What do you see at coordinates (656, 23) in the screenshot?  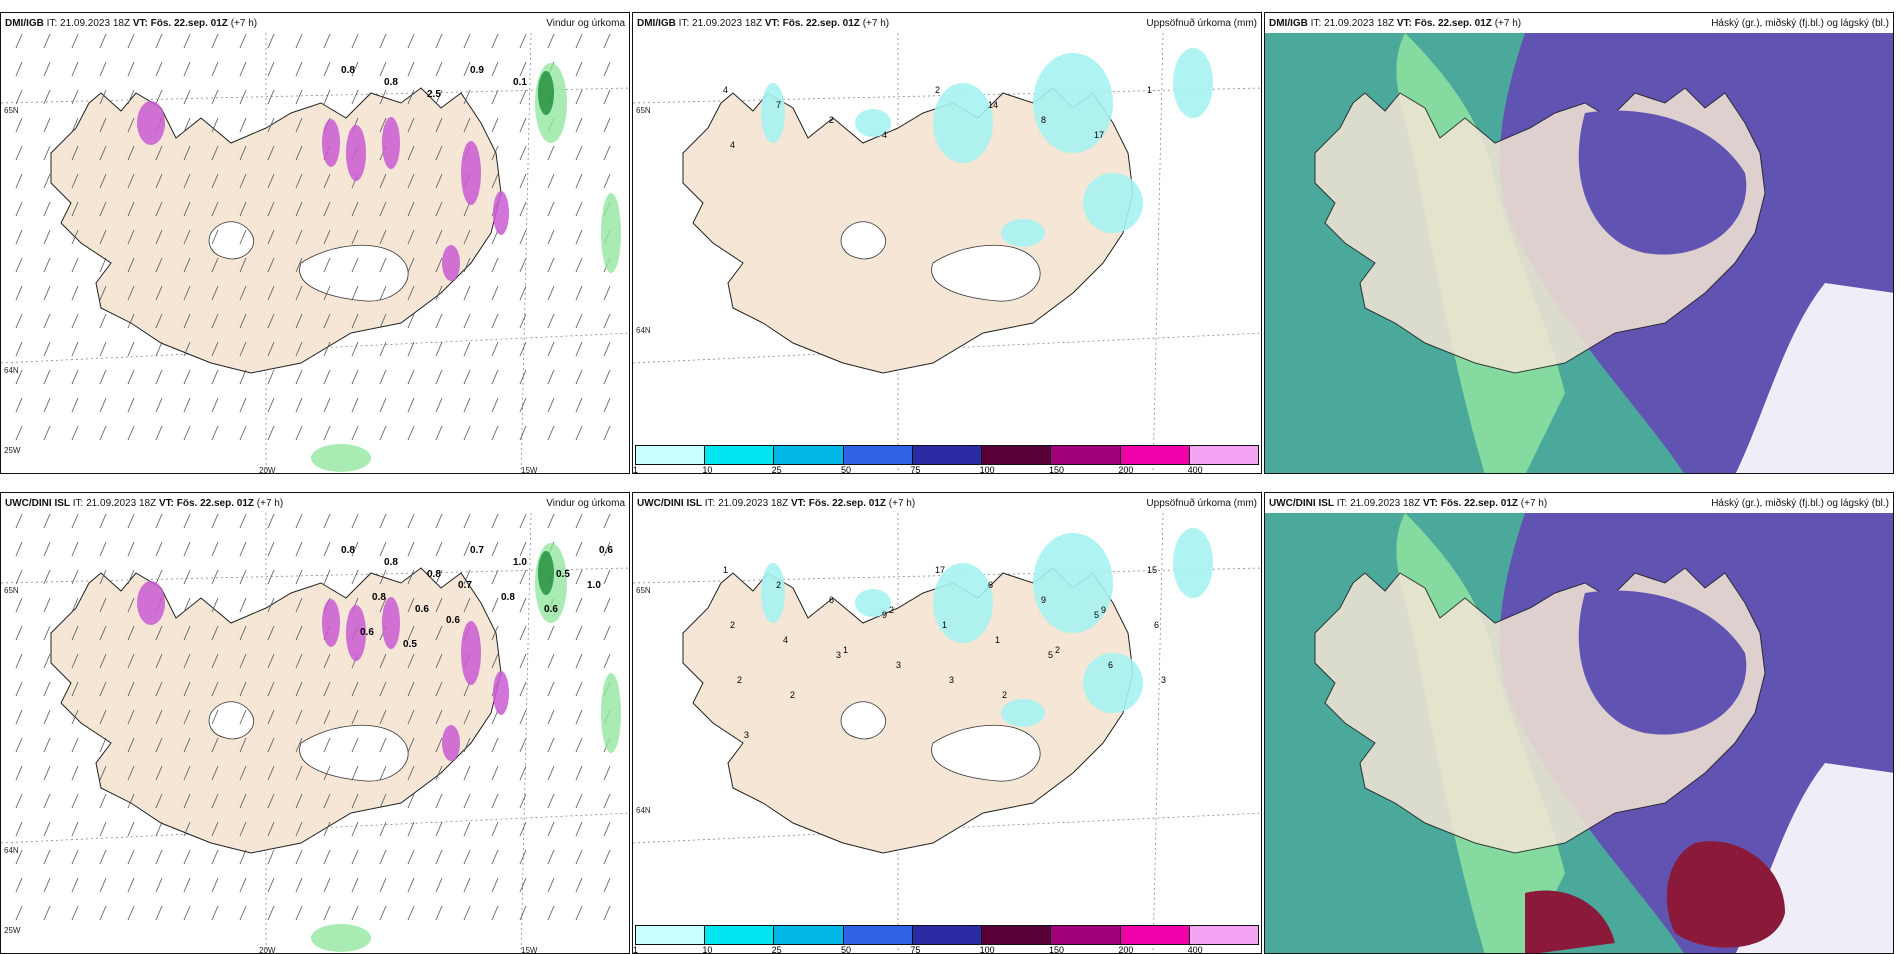 I see `model-name: DMI/IGB` at bounding box center [656, 23].